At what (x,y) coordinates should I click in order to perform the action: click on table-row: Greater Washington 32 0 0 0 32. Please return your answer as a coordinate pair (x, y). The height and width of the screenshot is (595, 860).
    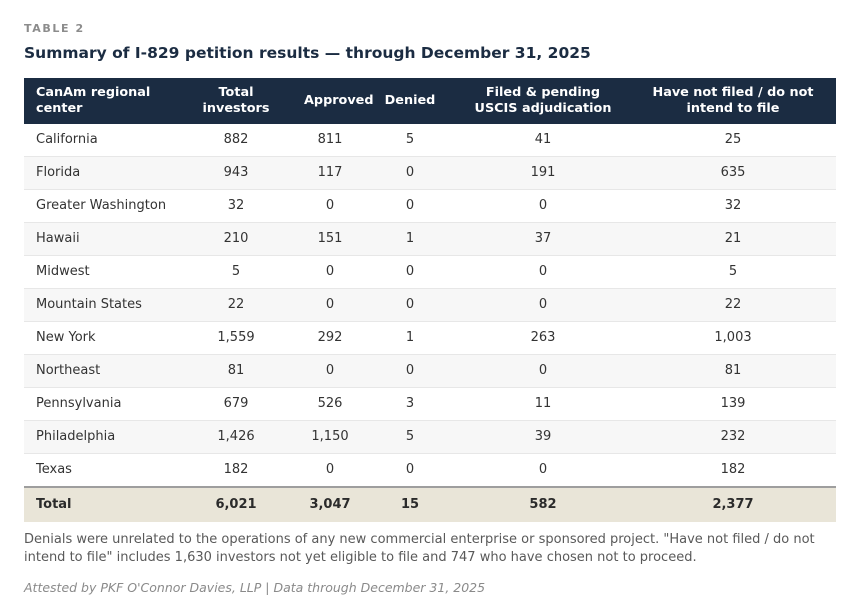
    Looking at the image, I should click on (430, 205).